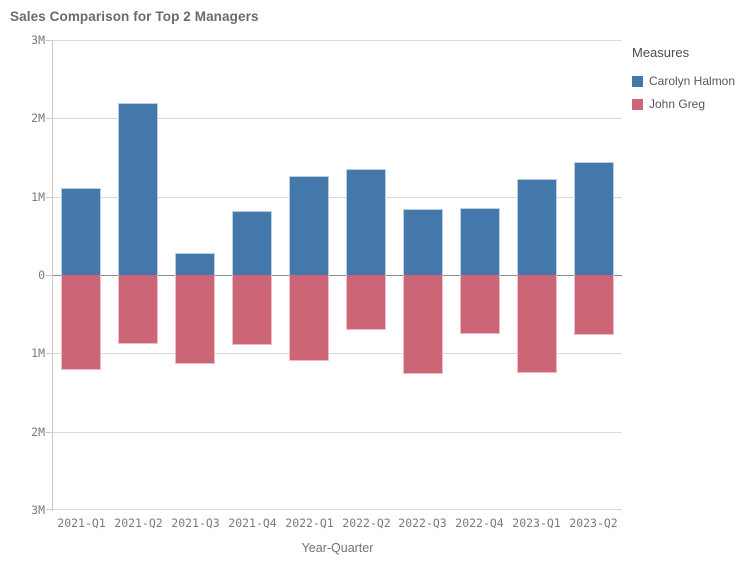  Describe the element at coordinates (366, 523) in the screenshot. I see `x-axis-tick-label: 2022-Q2` at that location.